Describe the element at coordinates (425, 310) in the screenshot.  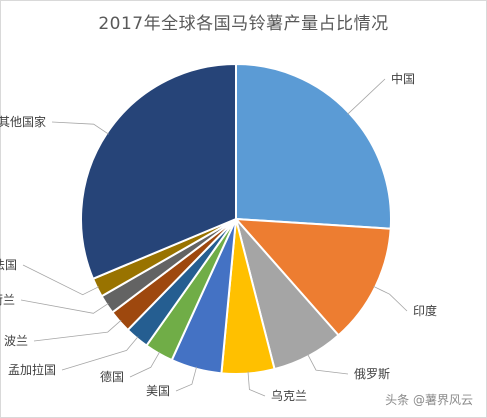
I see `slice-label: 印度` at that location.